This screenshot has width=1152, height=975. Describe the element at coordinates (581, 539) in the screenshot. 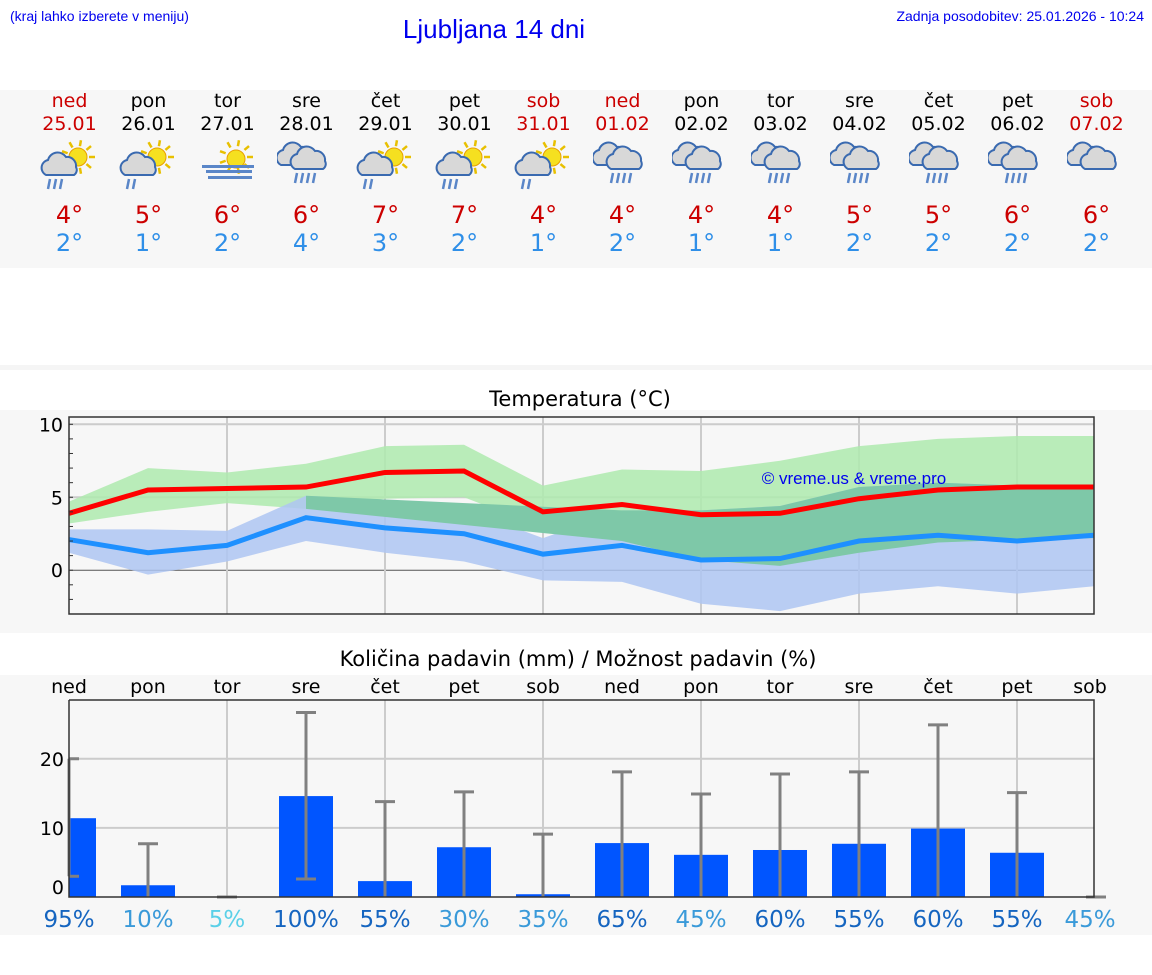

I see `min-temp-line` at that location.